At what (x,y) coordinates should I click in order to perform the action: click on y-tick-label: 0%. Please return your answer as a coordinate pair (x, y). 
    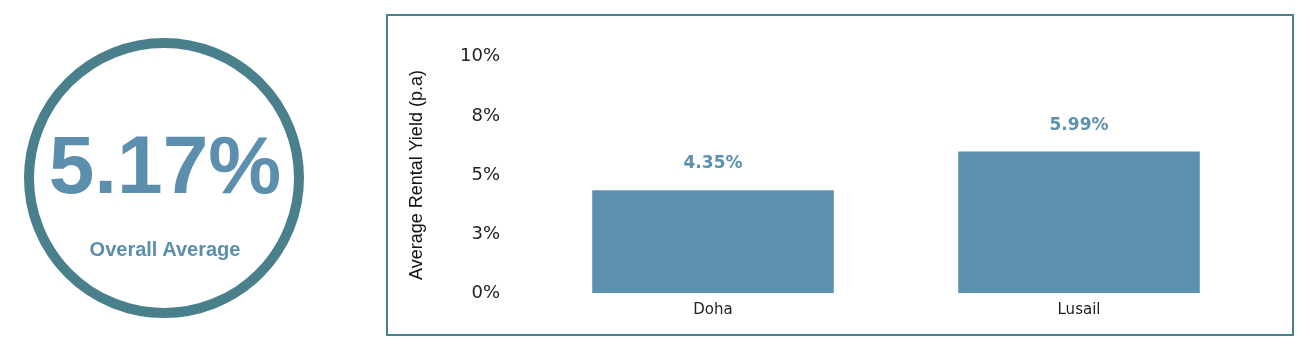
    Looking at the image, I should click on (485, 291).